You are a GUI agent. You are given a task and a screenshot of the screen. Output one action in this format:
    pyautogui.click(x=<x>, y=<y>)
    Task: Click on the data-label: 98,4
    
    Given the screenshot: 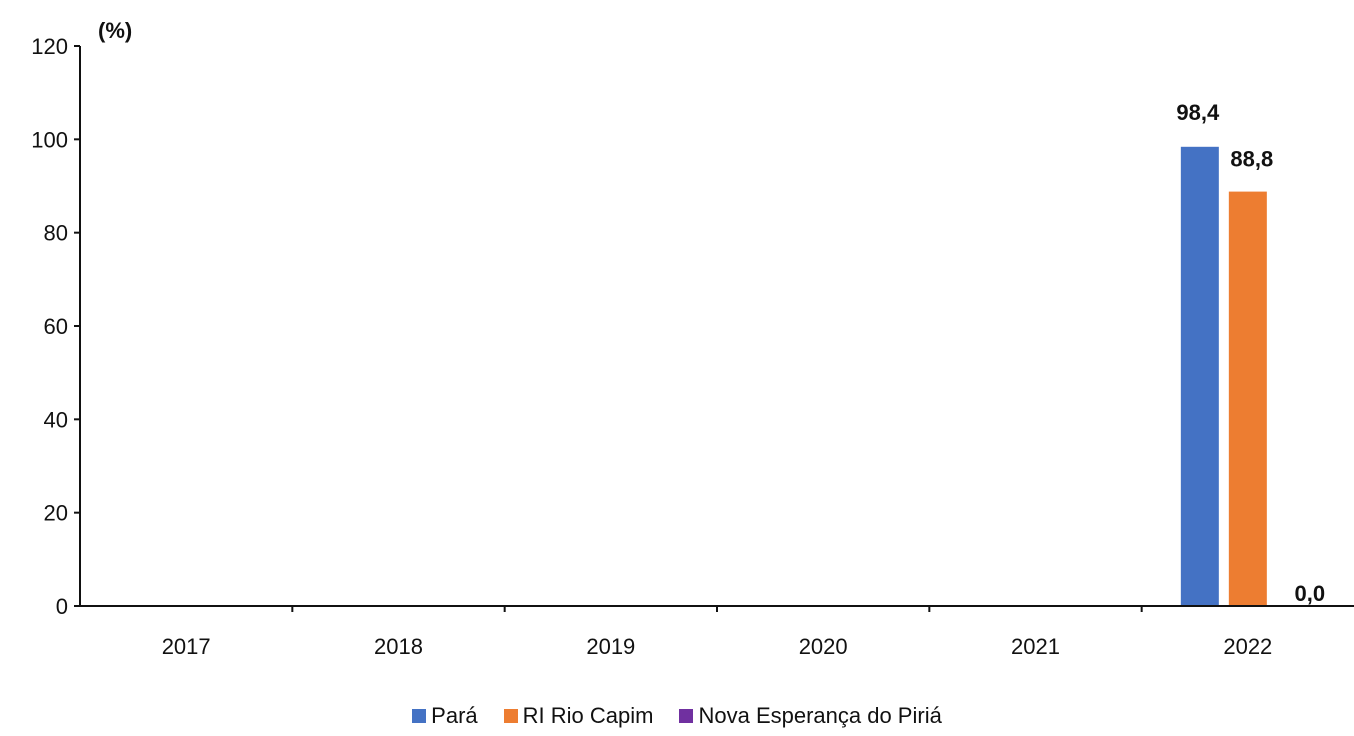 What is the action you would take?
    pyautogui.click(x=1198, y=112)
    